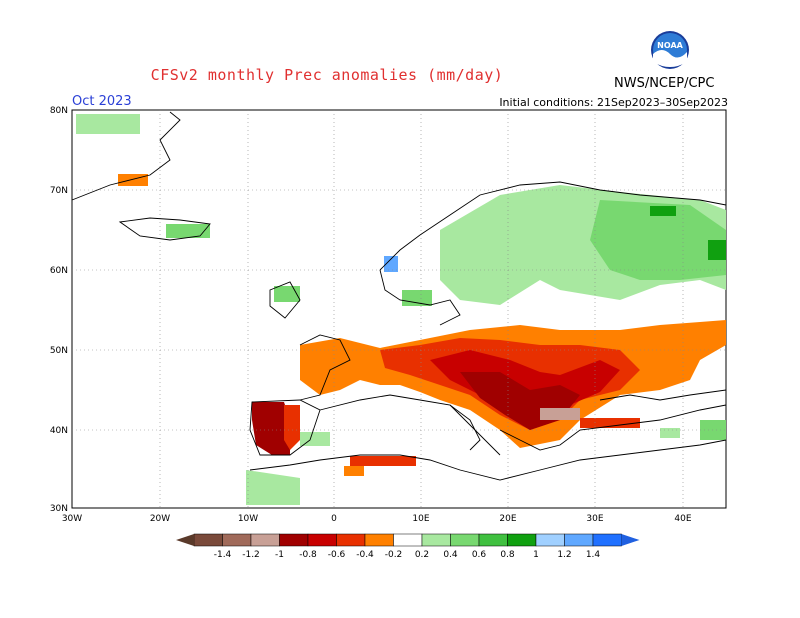  Describe the element at coordinates (670, 45) in the screenshot. I see `logo-text: NOAA` at that location.